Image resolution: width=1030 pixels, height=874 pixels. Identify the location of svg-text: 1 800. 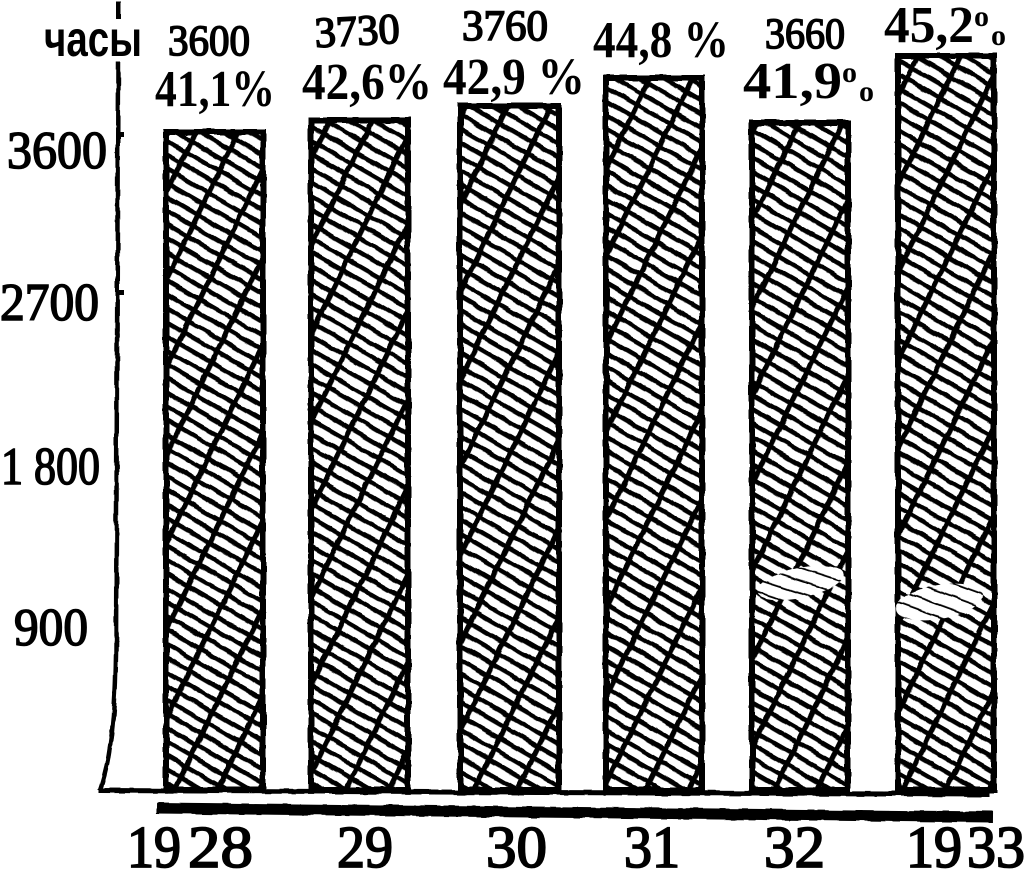
(50, 467).